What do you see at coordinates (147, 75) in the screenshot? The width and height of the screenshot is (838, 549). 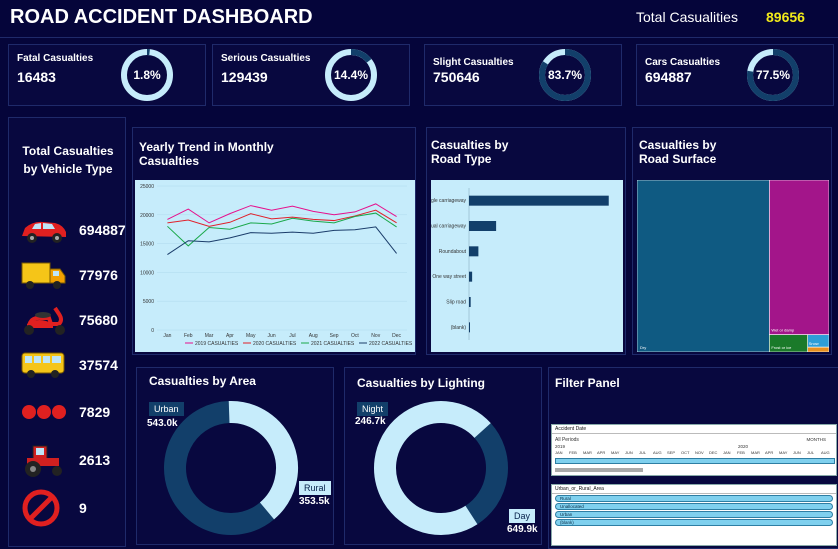 I see `kpi-ring: 1.8%` at bounding box center [147, 75].